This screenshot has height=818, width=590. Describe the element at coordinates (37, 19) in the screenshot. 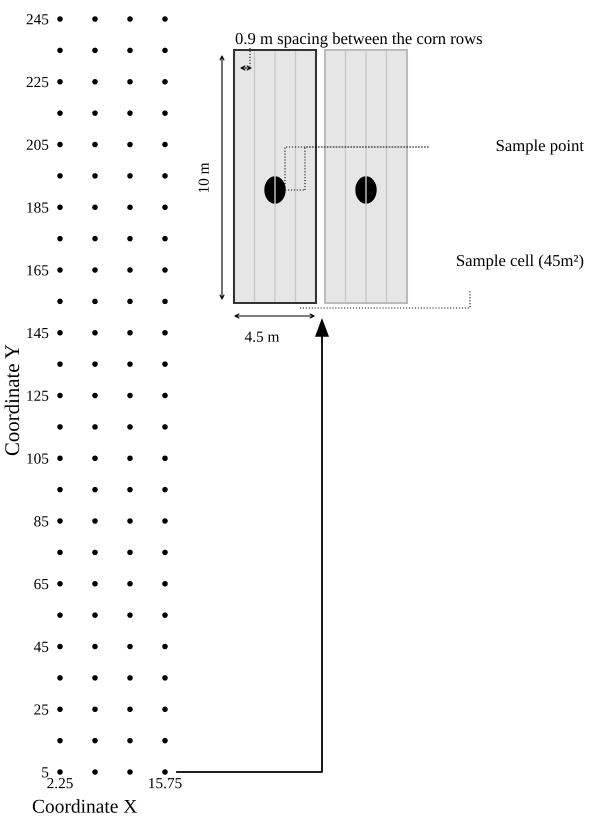

I see `y-tick-label: 245` at that location.